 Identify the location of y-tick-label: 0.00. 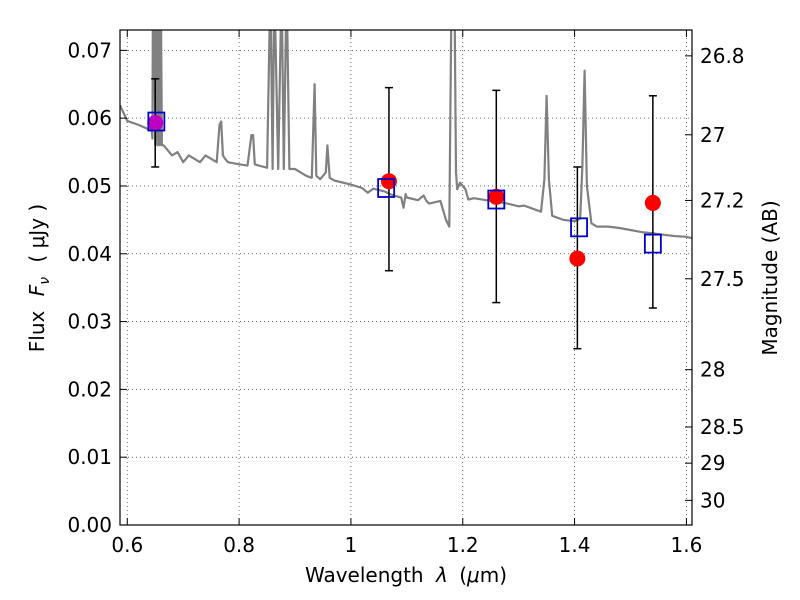
(89, 525).